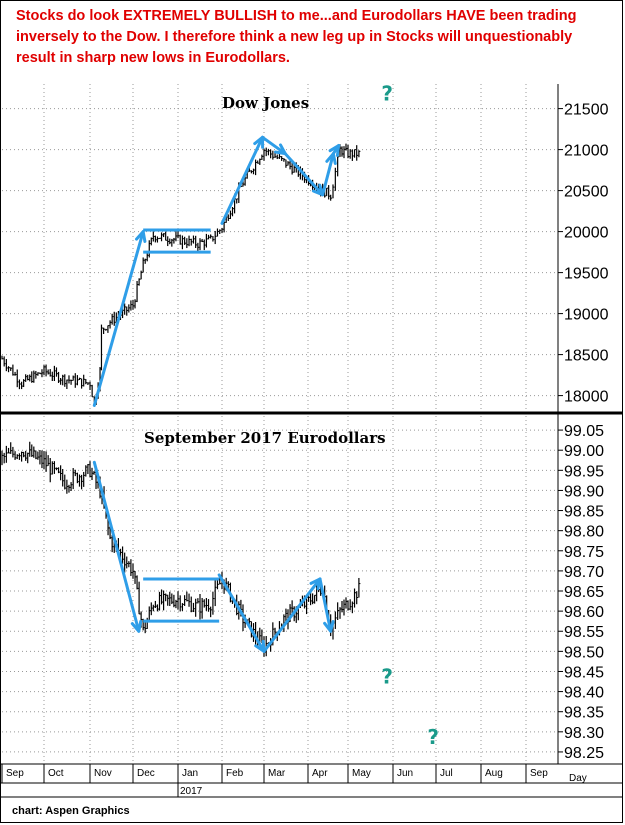 The image size is (625, 825). Describe the element at coordinates (584, 592) in the screenshot. I see `y-tick-label: 98.65` at that location.